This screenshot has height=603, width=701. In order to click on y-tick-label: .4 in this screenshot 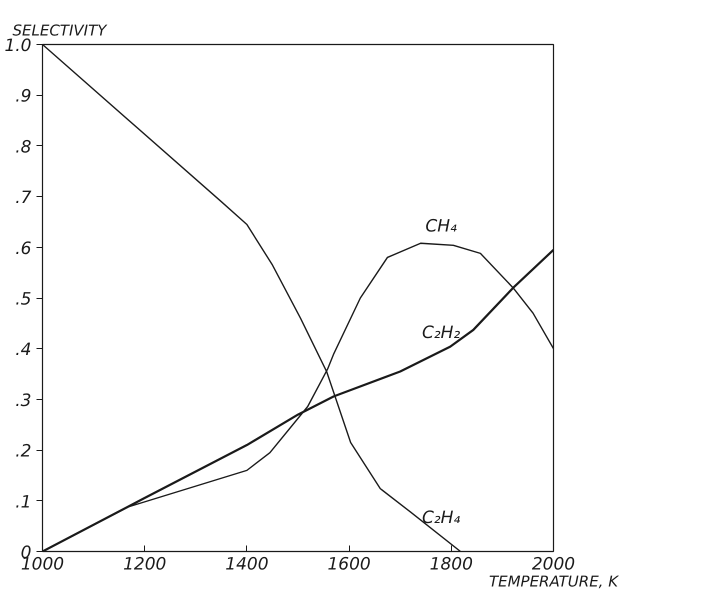, I will do `click(23, 350)`.